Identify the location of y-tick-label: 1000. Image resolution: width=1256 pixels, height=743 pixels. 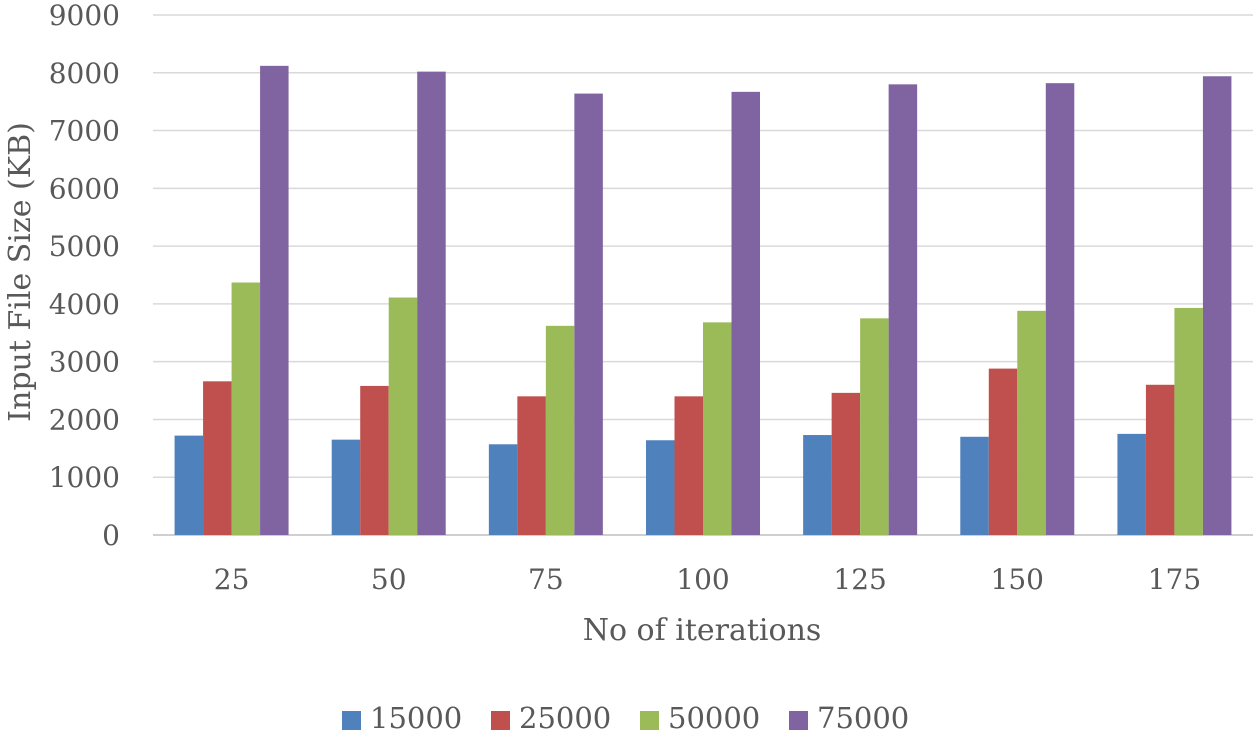
(84, 477).